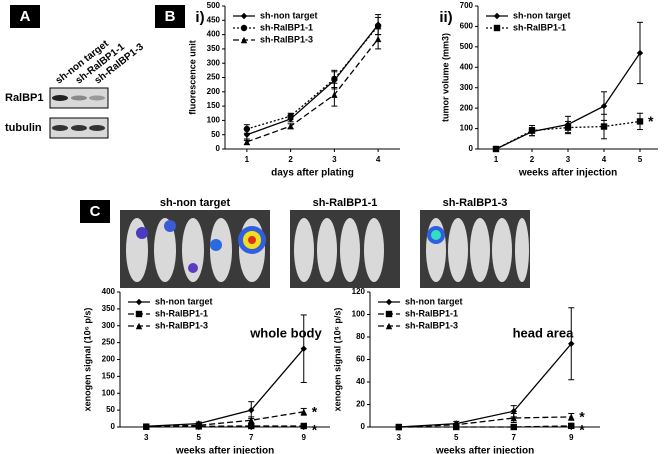 This screenshot has height=454, width=664. I want to click on panel-label: C, so click(95, 211).